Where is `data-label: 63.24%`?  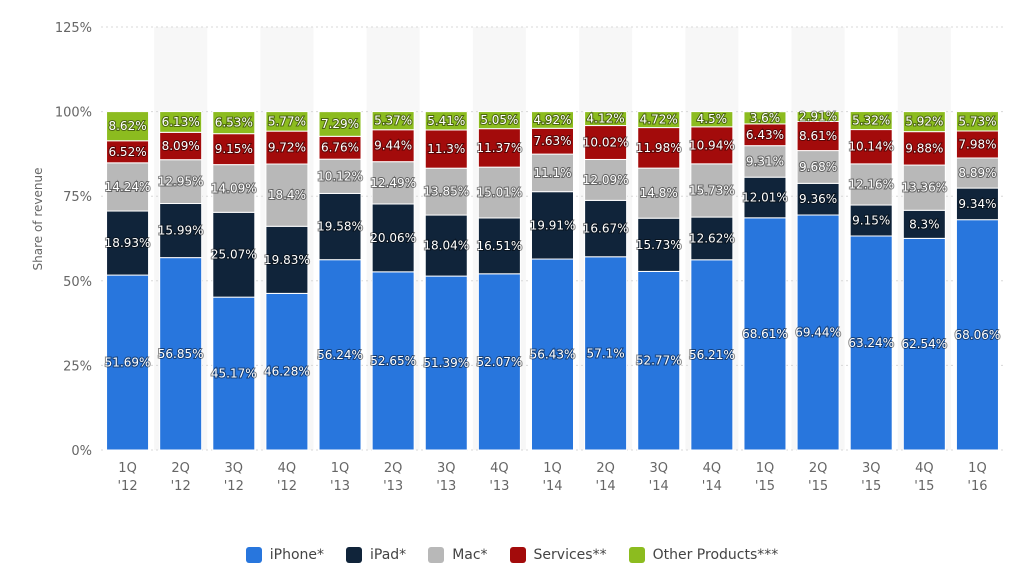 data-label: 63.24% is located at coordinates (871, 343).